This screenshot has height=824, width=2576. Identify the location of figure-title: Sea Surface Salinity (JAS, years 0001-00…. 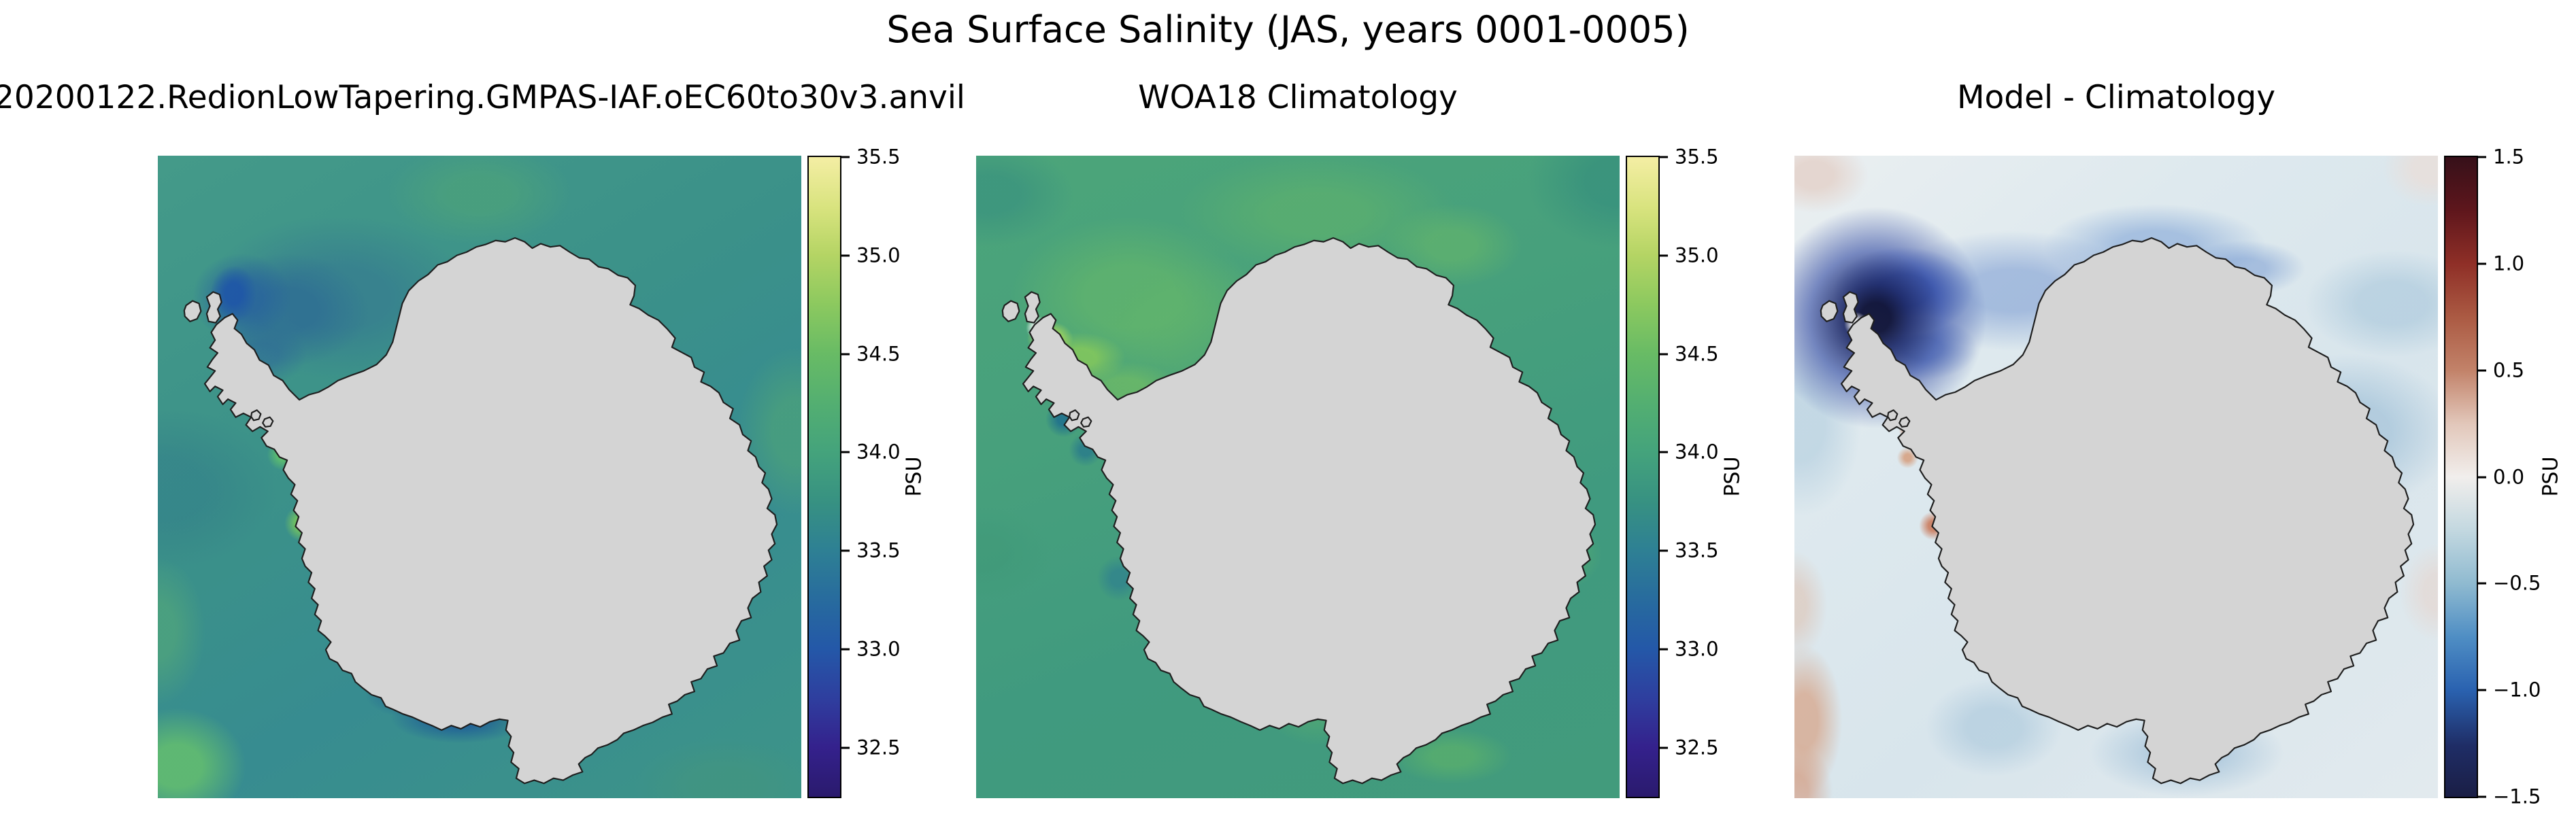
(1288, 29).